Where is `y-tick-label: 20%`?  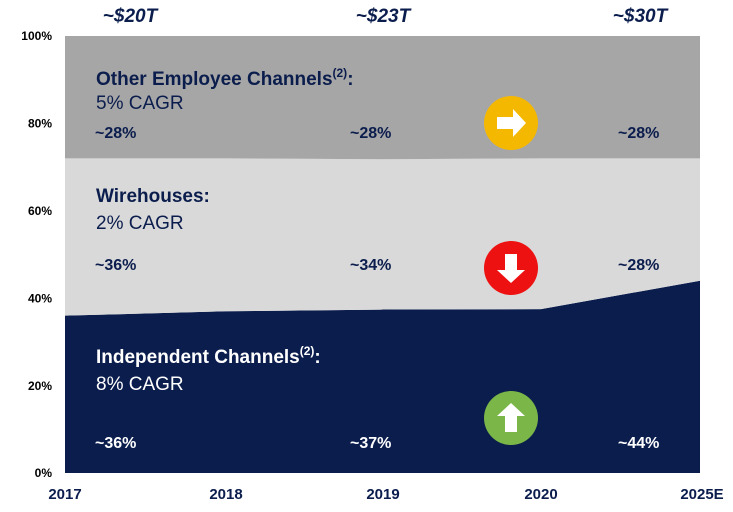 y-tick-label: 20% is located at coordinates (40, 386).